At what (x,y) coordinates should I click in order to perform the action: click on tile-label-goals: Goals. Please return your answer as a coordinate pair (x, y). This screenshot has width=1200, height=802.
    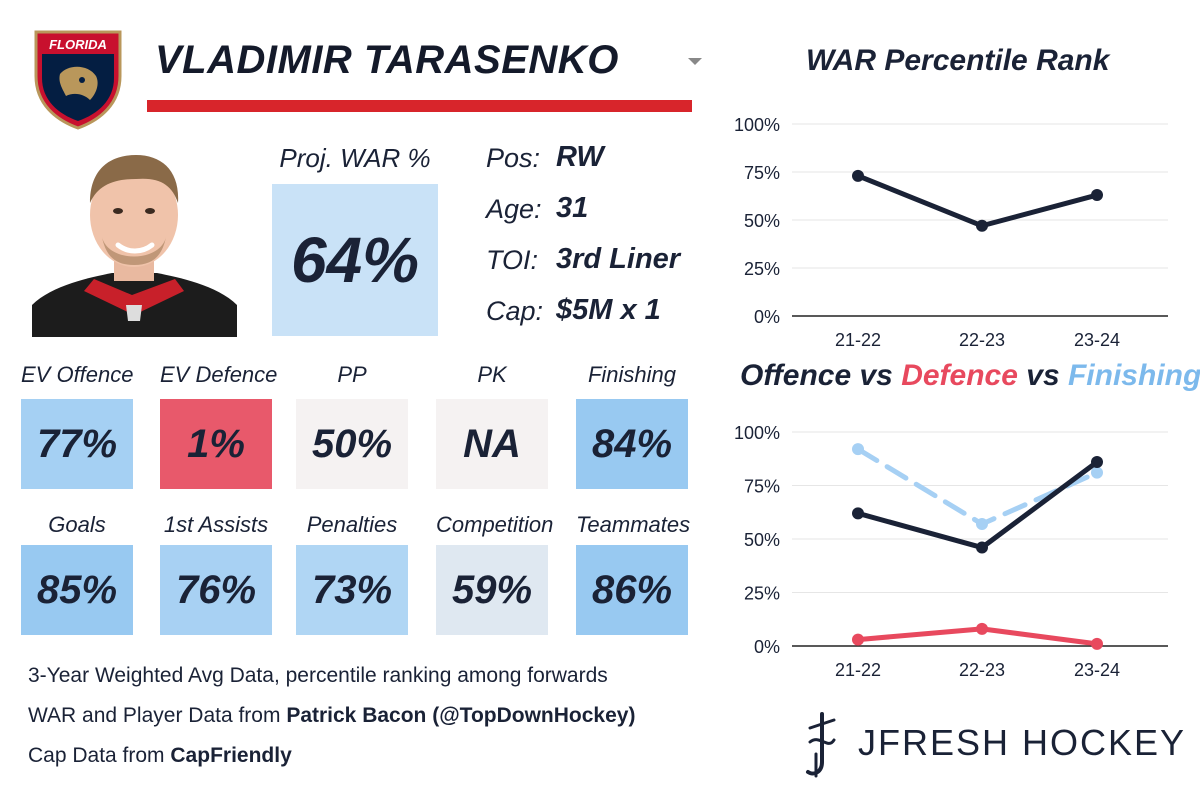
    Looking at the image, I should click on (77, 524).